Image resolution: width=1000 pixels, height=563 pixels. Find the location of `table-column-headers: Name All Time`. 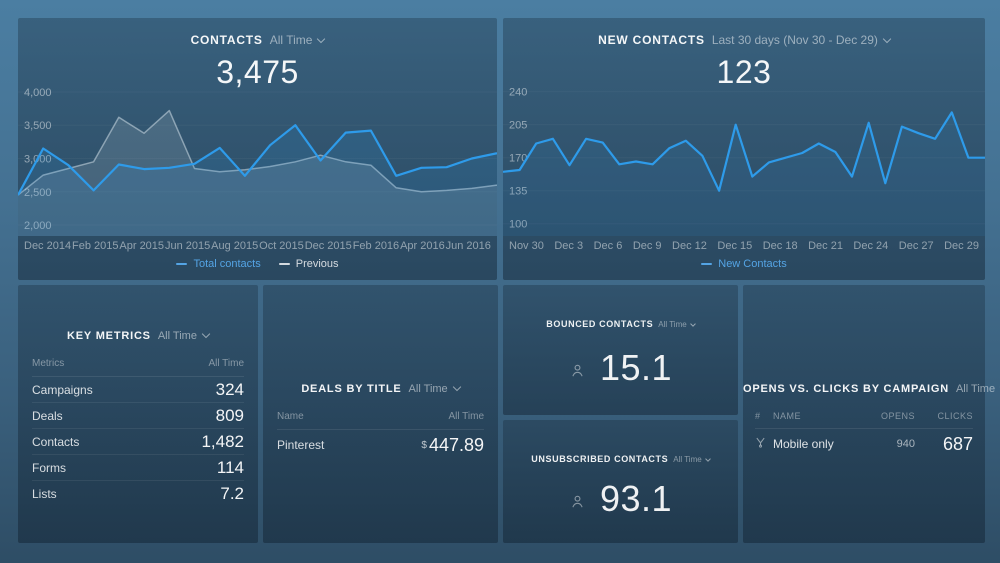

table-column-headers: Name All Time is located at coordinates (380, 416).